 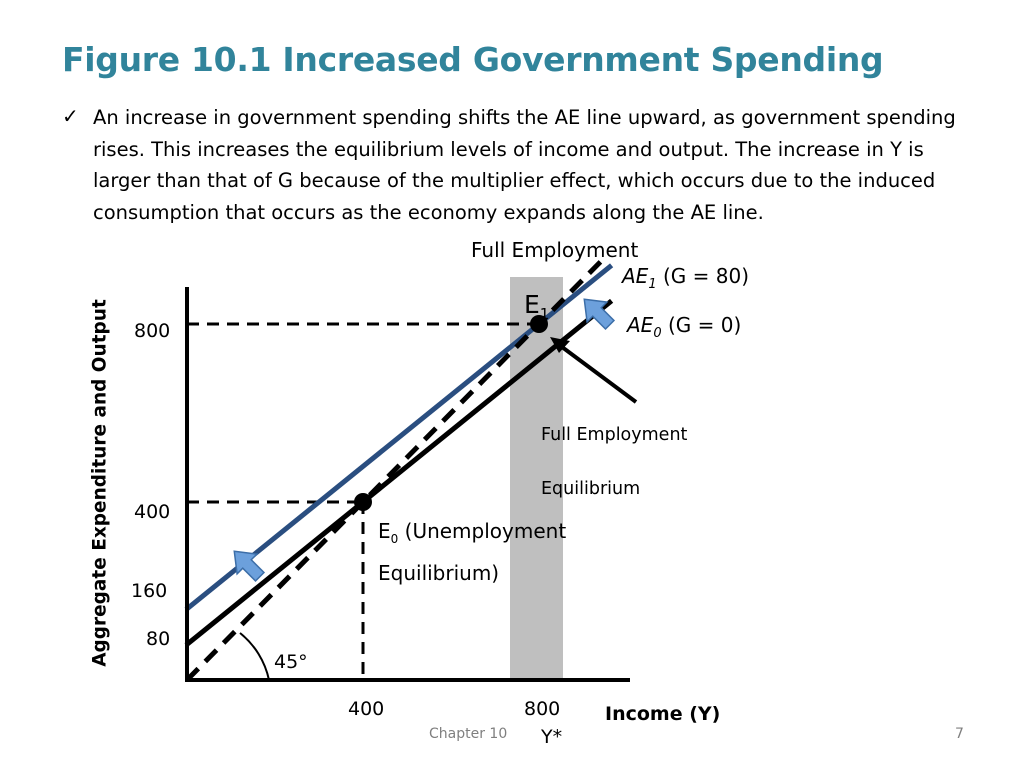 I want to click on shift-arrow-upper-icon, so click(x=599, y=314).